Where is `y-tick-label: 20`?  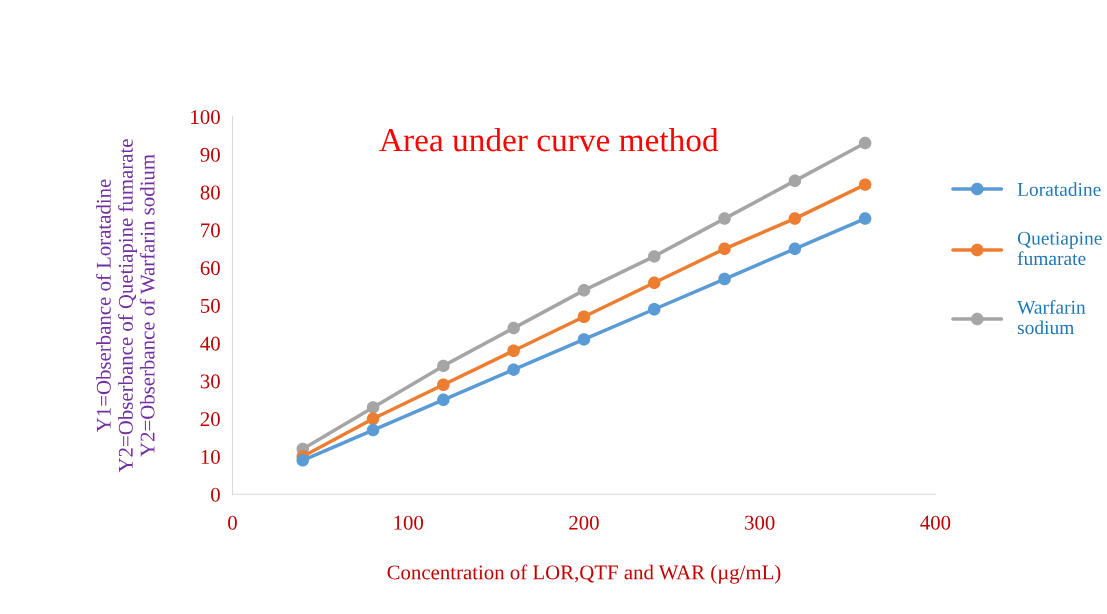
y-tick-label: 20 is located at coordinates (210, 419).